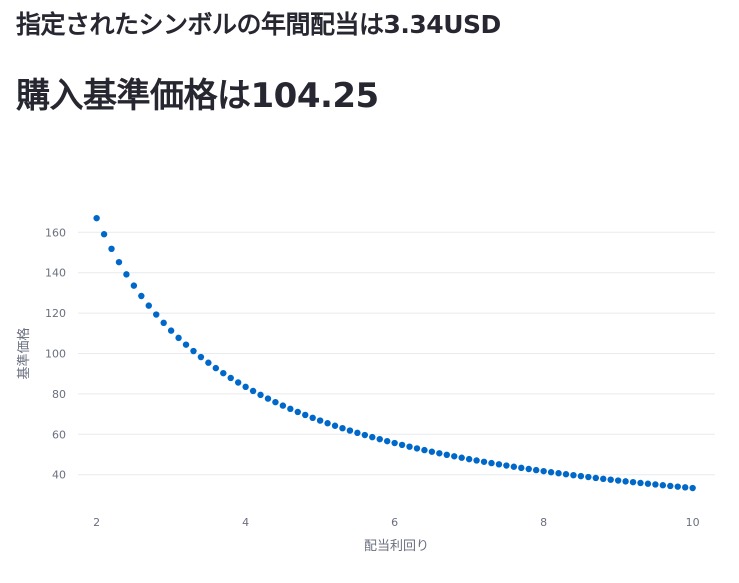 This screenshot has height=583, width=739. What do you see at coordinates (543, 522) in the screenshot?
I see `x-tick-label: 8` at bounding box center [543, 522].